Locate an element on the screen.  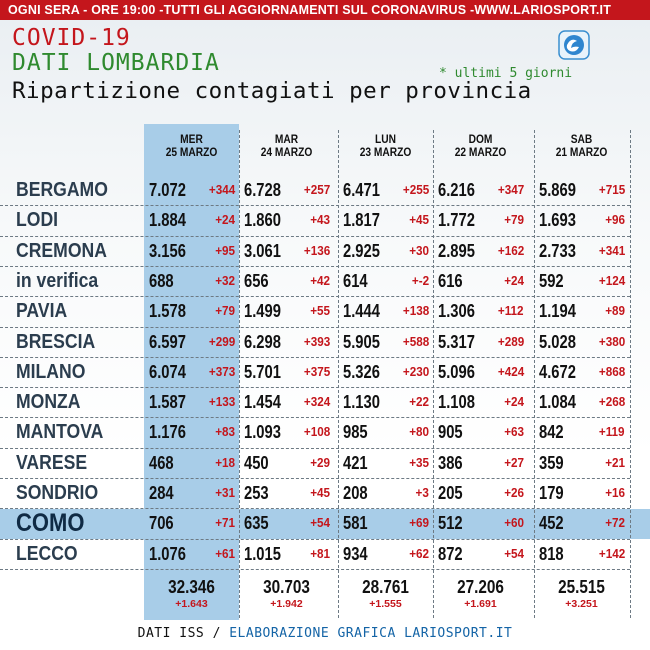
highlight-row-band is located at coordinates (325, 524).